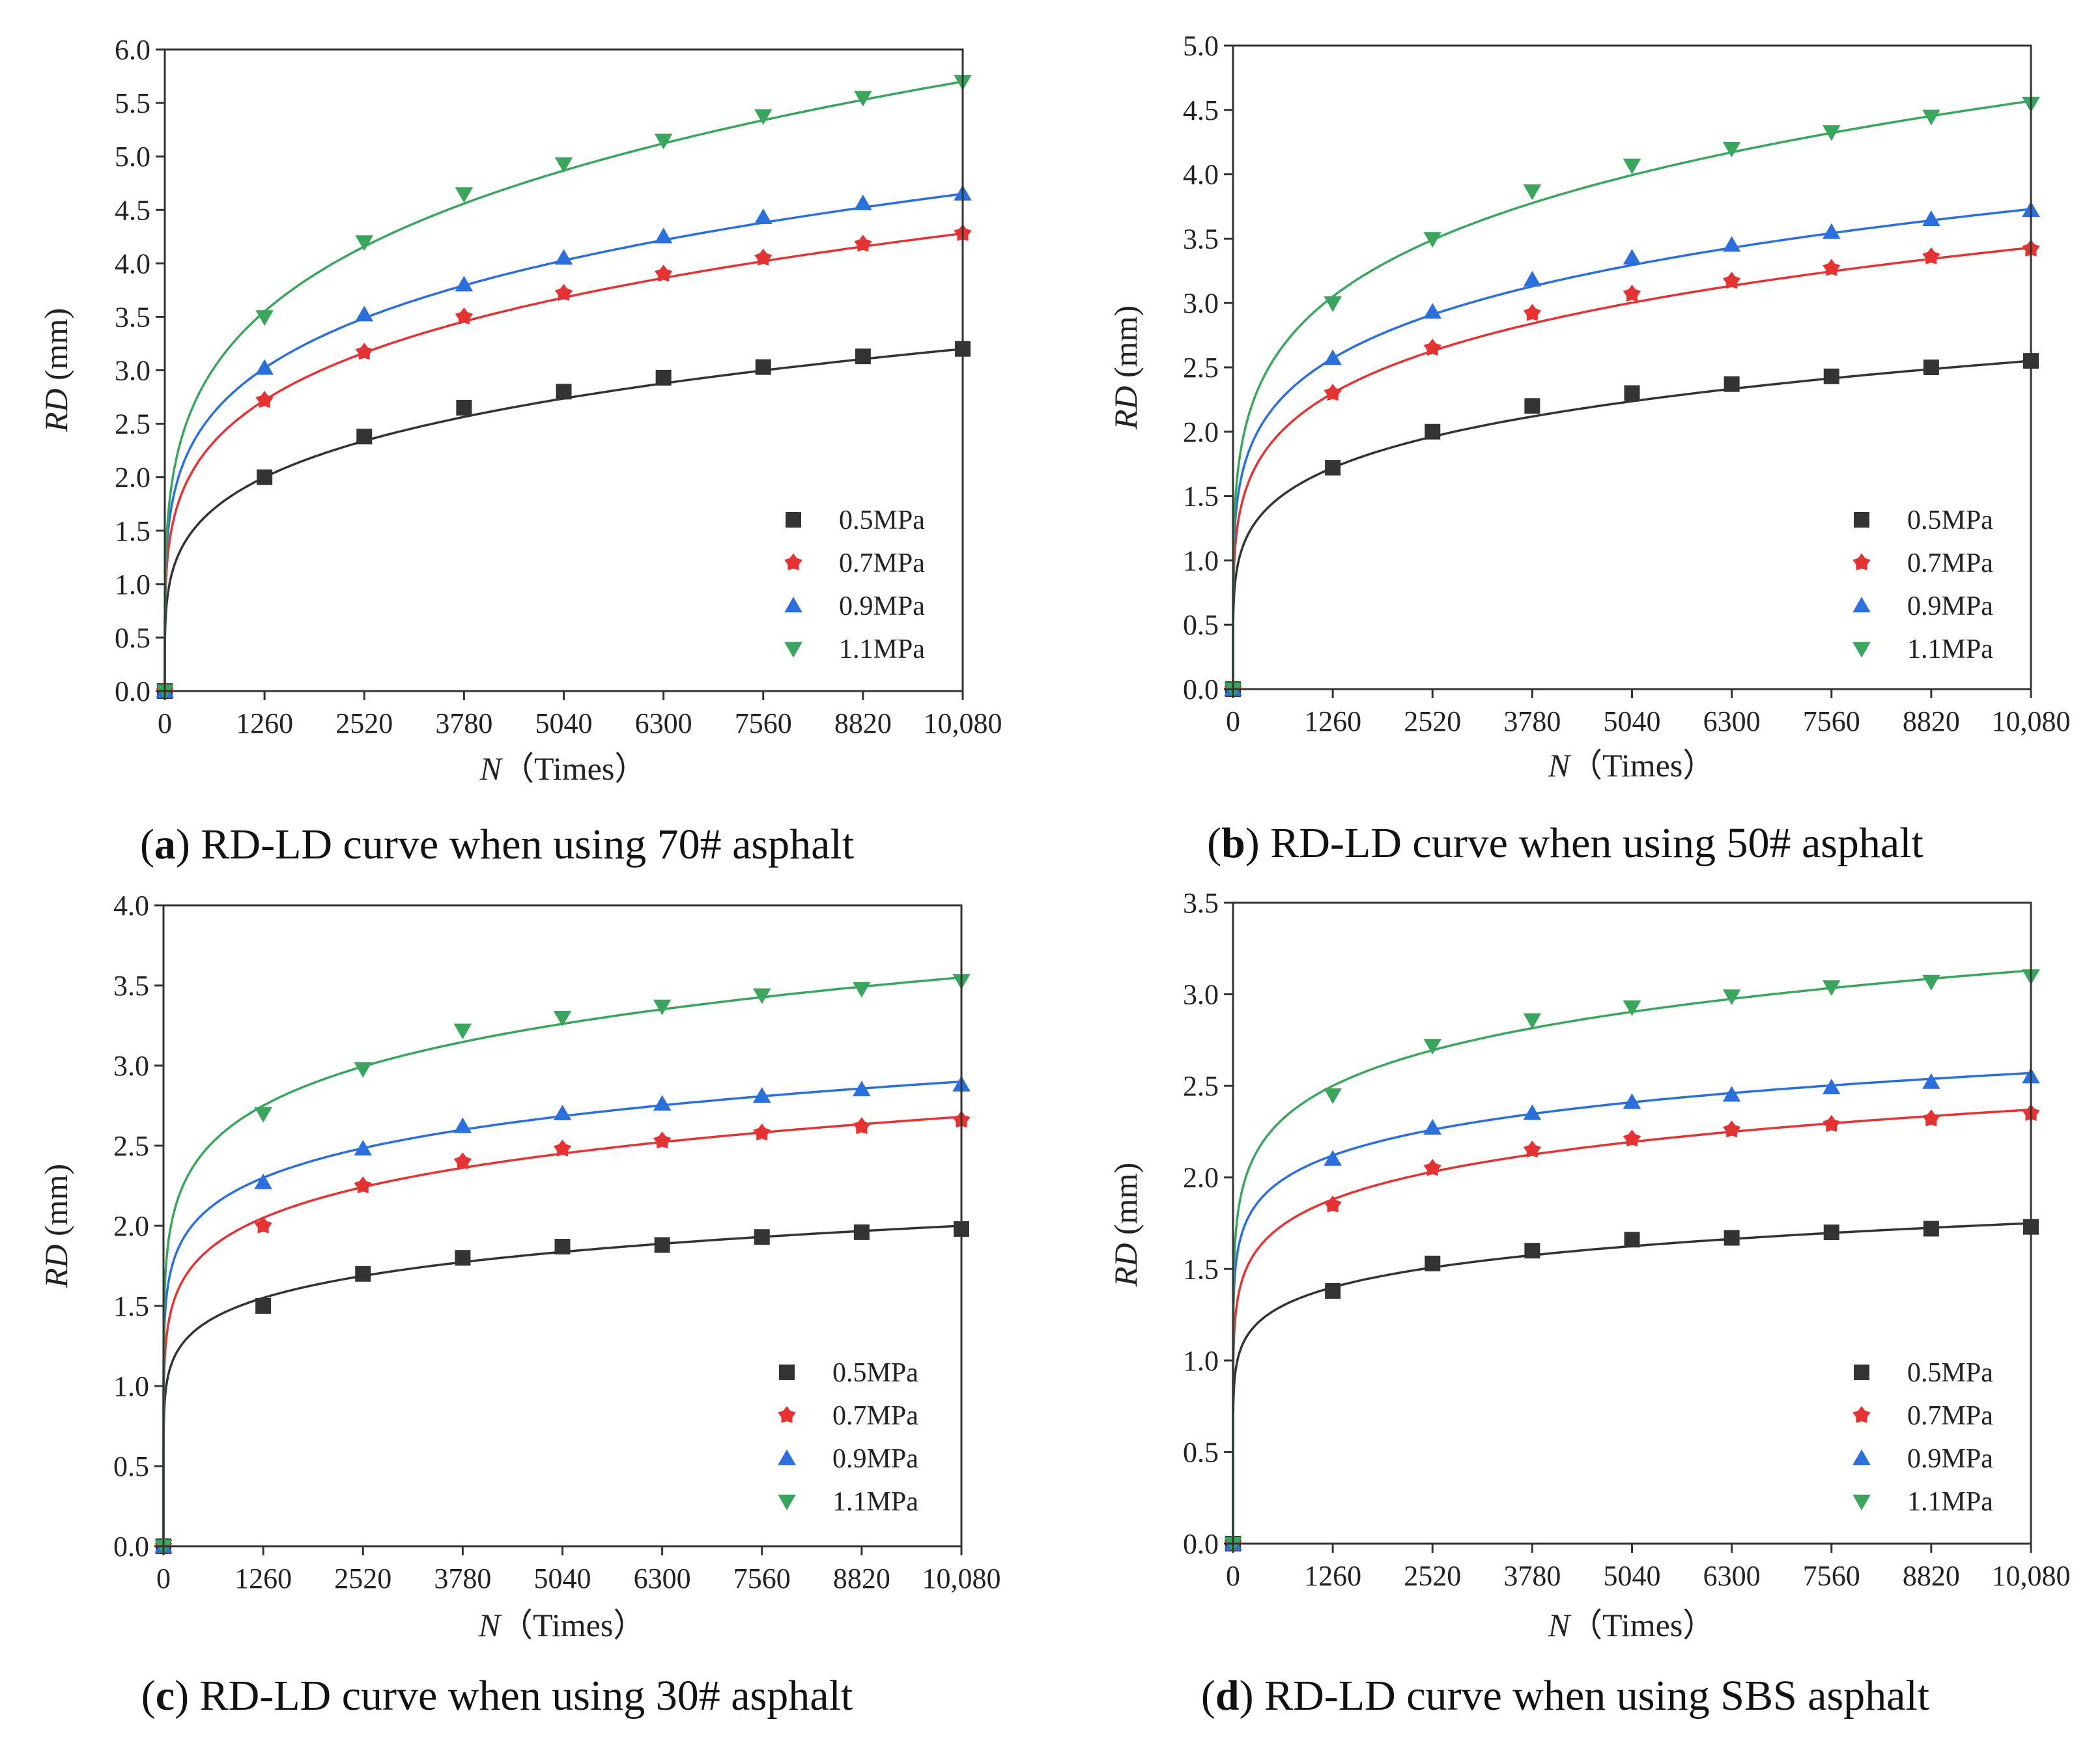 The width and height of the screenshot is (2100, 1741). What do you see at coordinates (1950, 1416) in the screenshot?
I see `panel-d-legend-label-0-7mpa: 0.7MPa` at bounding box center [1950, 1416].